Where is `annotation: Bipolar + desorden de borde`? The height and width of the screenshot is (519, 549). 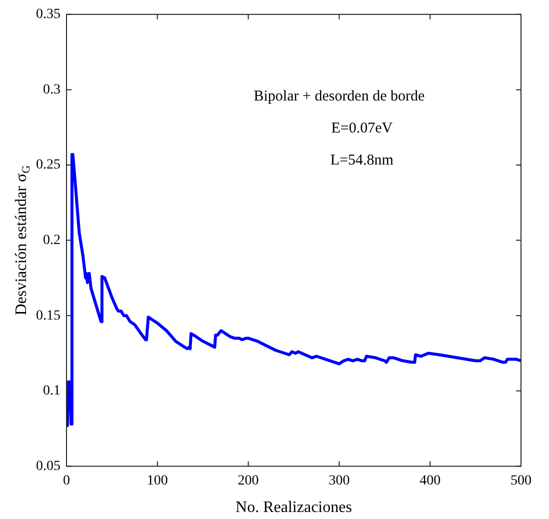 annotation: Bipolar + desorden de borde is located at coordinates (339, 96).